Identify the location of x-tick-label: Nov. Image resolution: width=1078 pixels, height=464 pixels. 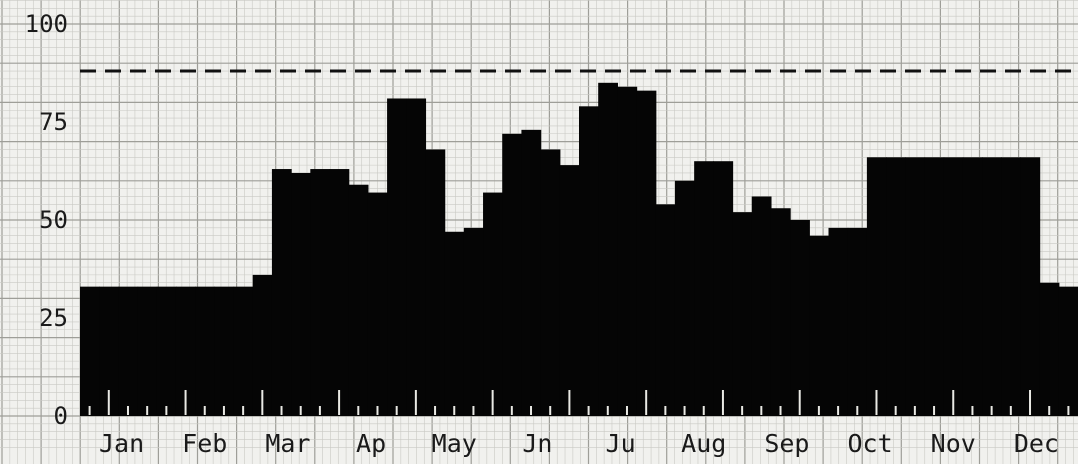
(953, 443).